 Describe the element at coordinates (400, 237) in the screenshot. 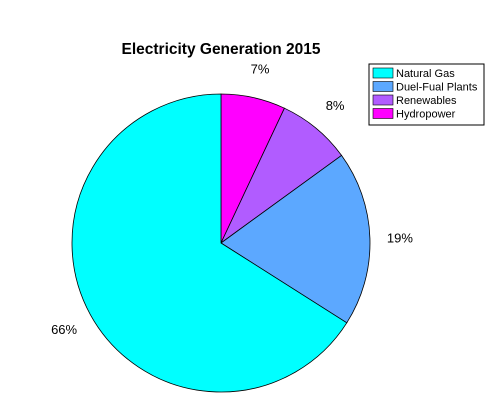

I see `slice-percent-label: 19%` at that location.